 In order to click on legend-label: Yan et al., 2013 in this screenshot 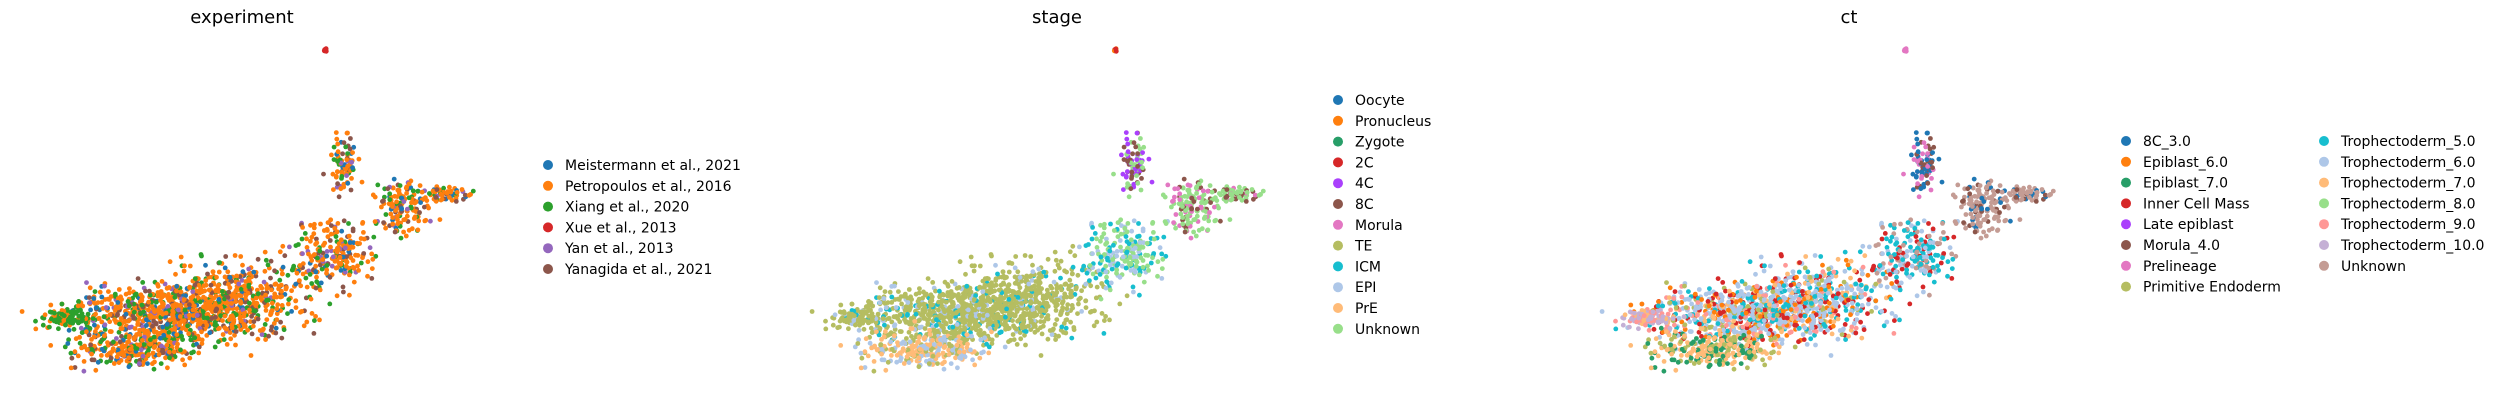, I will do `click(619, 249)`.